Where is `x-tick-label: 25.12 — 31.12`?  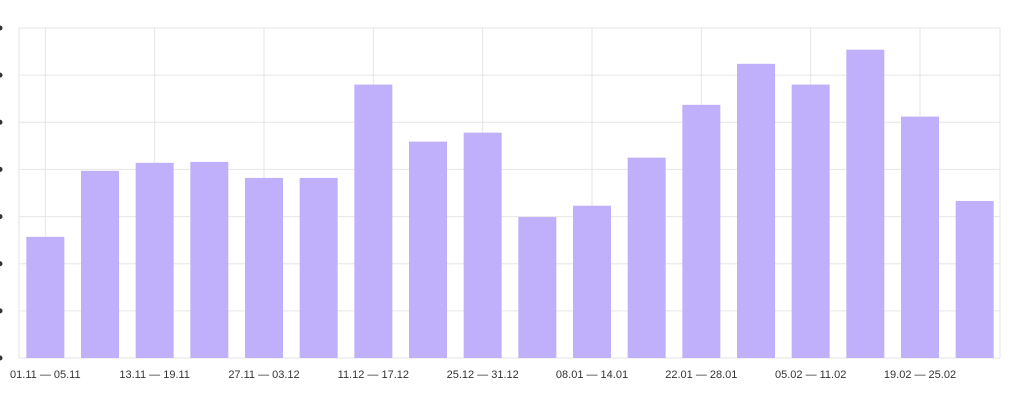 x-tick-label: 25.12 — 31.12 is located at coordinates (483, 375).